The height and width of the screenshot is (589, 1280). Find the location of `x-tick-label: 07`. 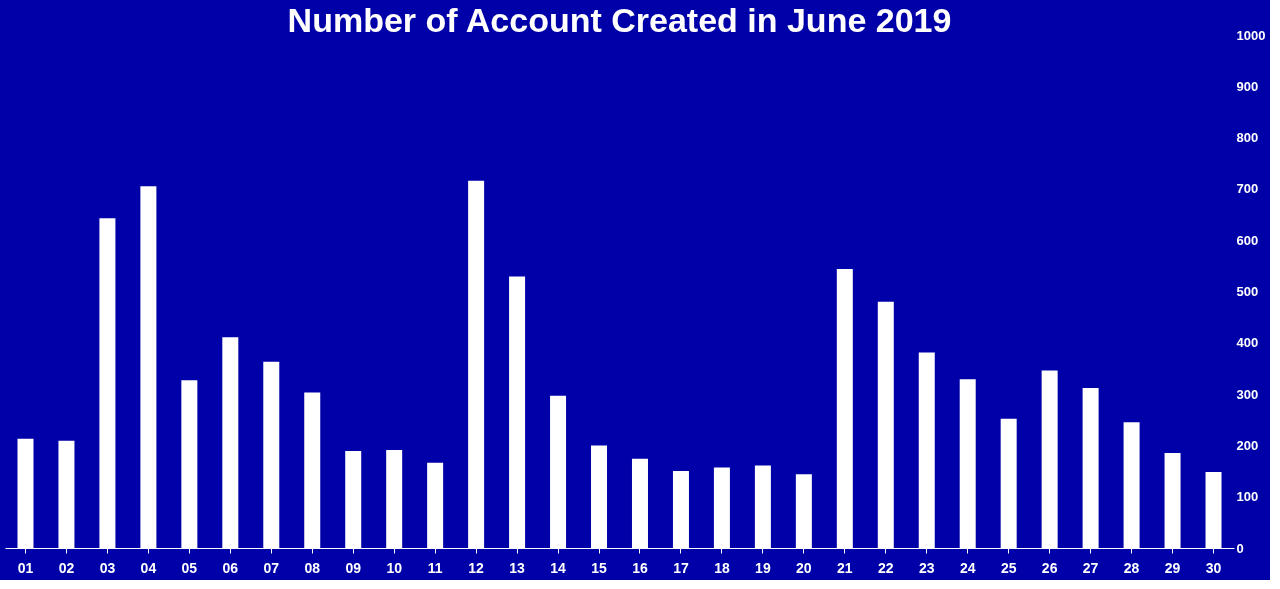

x-tick-label: 07 is located at coordinates (271, 567).